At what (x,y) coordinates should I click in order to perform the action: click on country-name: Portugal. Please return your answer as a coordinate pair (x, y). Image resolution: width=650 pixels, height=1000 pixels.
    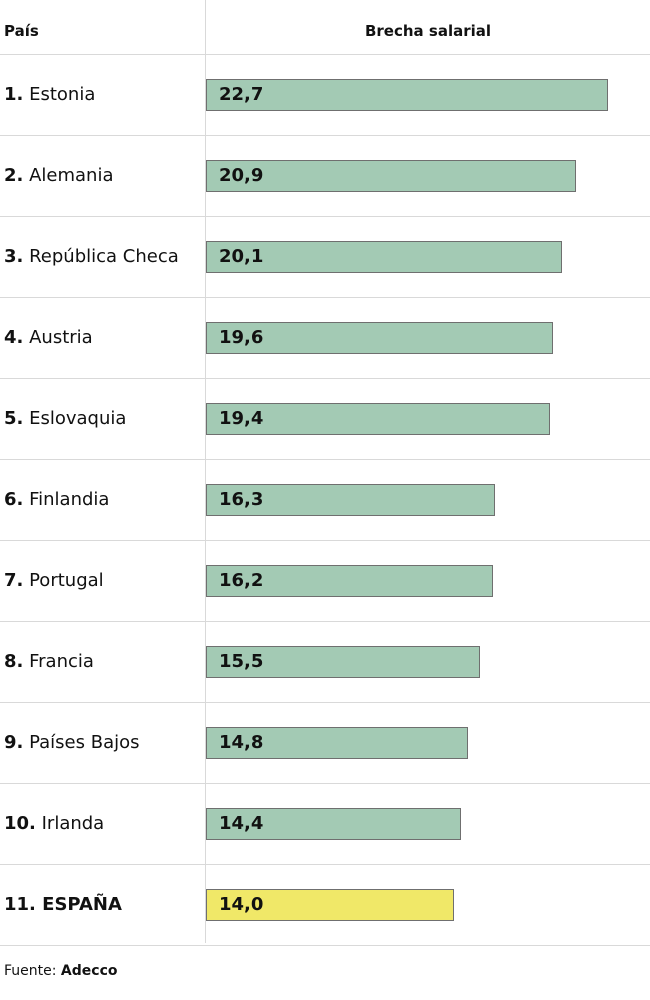
    Looking at the image, I should click on (63, 580).